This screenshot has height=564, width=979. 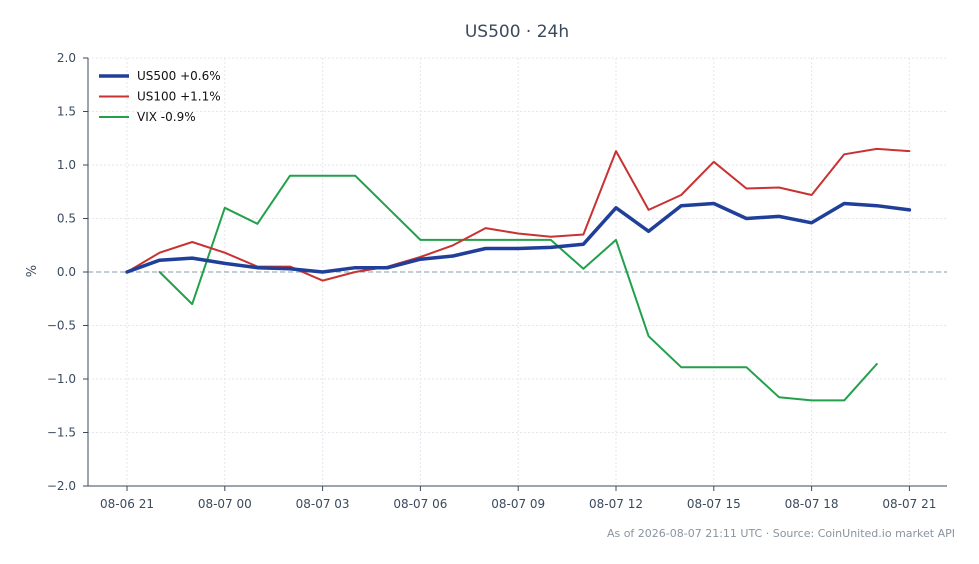 What do you see at coordinates (66, 219) in the screenshot?
I see `y-tick-label: 0.5` at bounding box center [66, 219].